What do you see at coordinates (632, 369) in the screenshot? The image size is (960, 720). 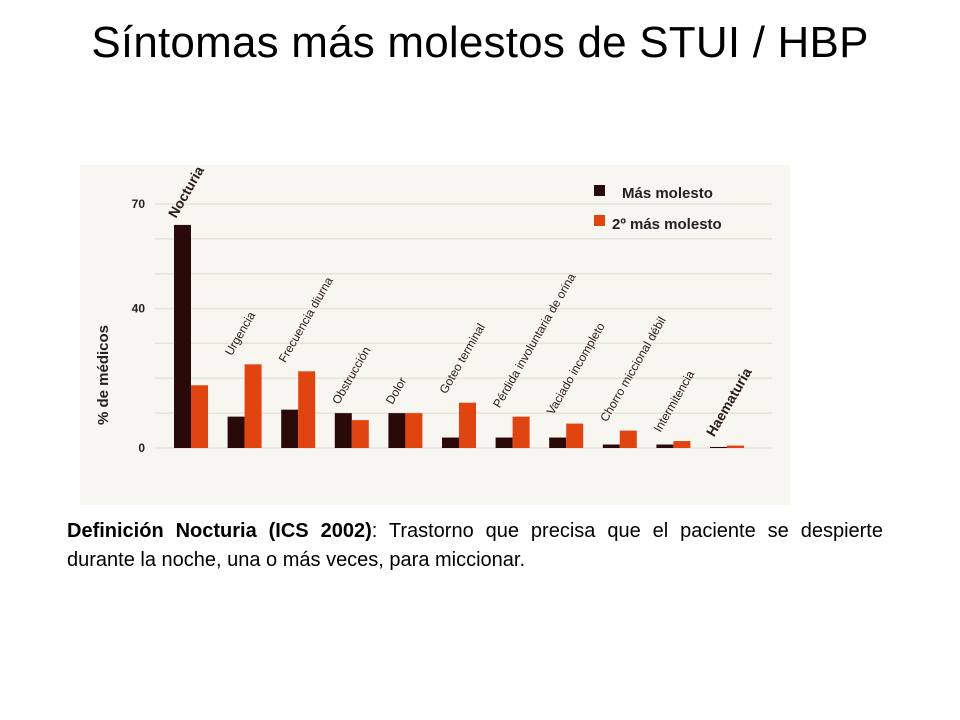 I see `category-label: Chorro miccional débil` at bounding box center [632, 369].